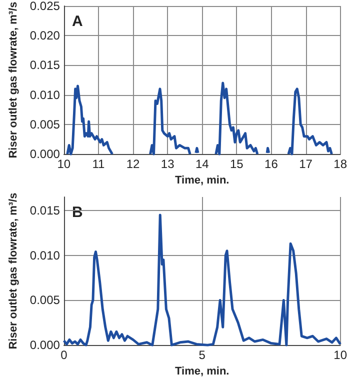 The image size is (350, 383). What do you see at coordinates (64, 355) in the screenshot?
I see `x-tick-label: 0` at bounding box center [64, 355].